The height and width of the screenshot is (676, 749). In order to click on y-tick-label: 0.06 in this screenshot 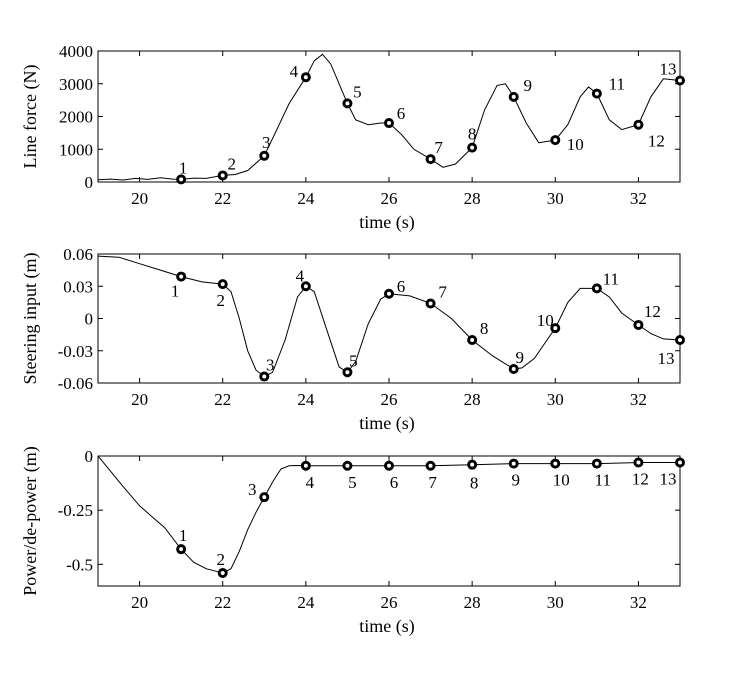, I will do `click(78, 254)`.